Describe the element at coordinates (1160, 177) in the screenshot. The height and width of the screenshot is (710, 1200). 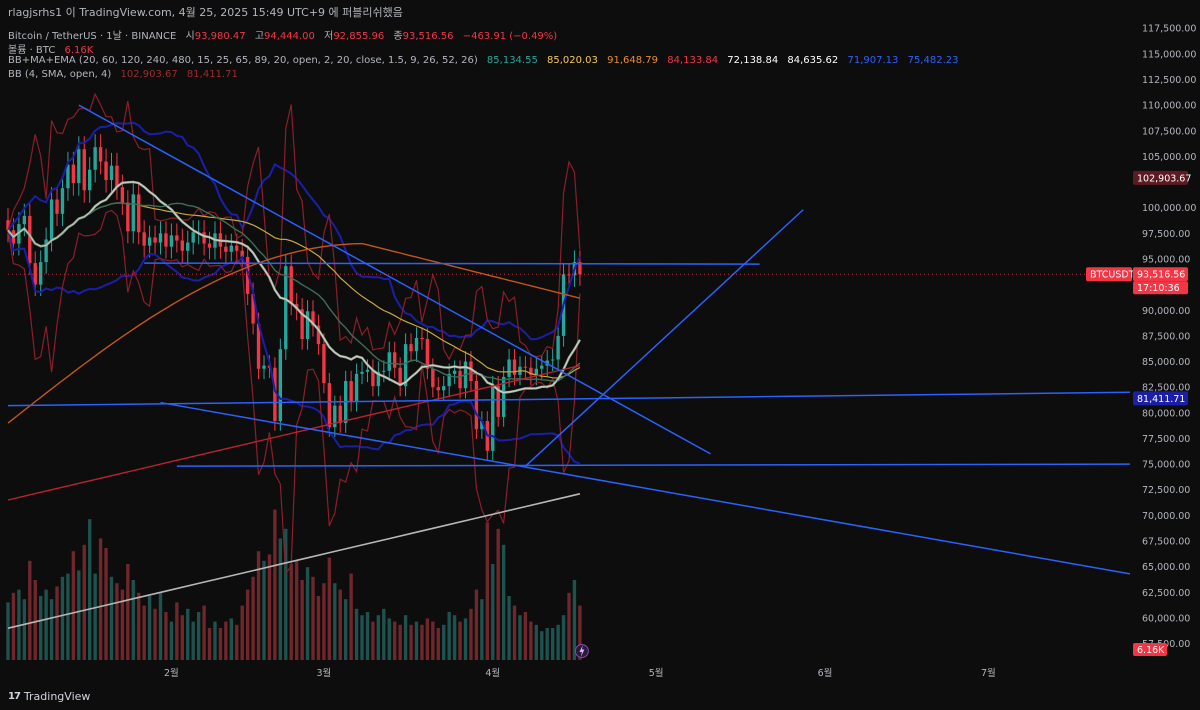
I see `badge-bb-upper-bg` at that location.